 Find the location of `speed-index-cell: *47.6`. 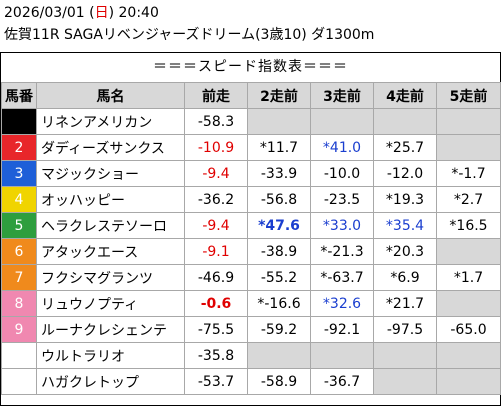

speed-index-cell: *47.6 is located at coordinates (279, 225).